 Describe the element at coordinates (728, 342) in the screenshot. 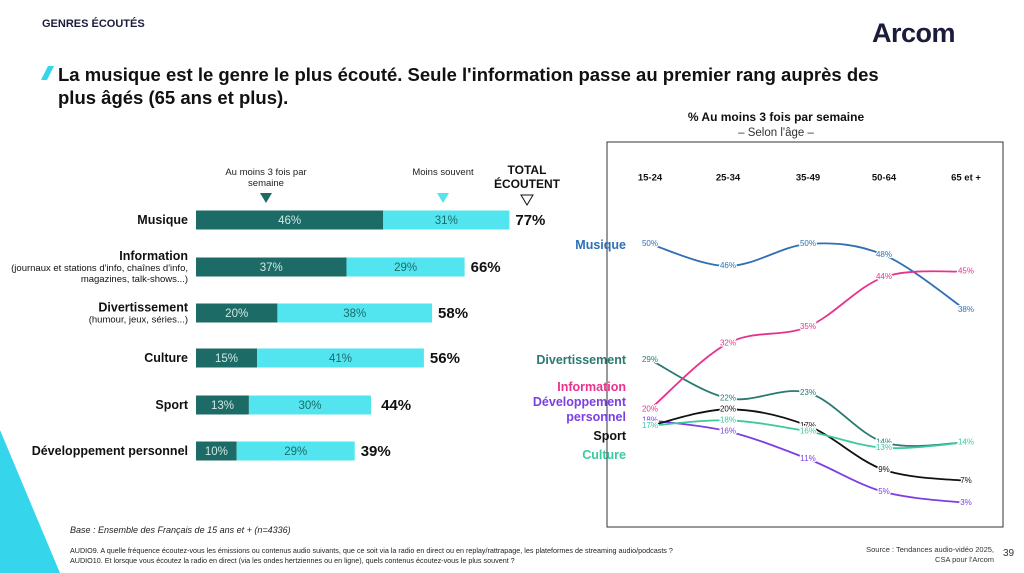

I see `point-label: 32%` at that location.